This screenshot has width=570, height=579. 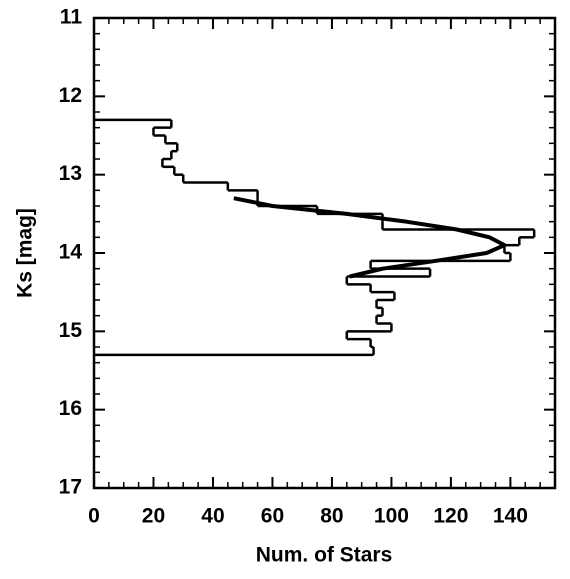 What do you see at coordinates (331, 516) in the screenshot?
I see `x-tick-label: 80` at bounding box center [331, 516].